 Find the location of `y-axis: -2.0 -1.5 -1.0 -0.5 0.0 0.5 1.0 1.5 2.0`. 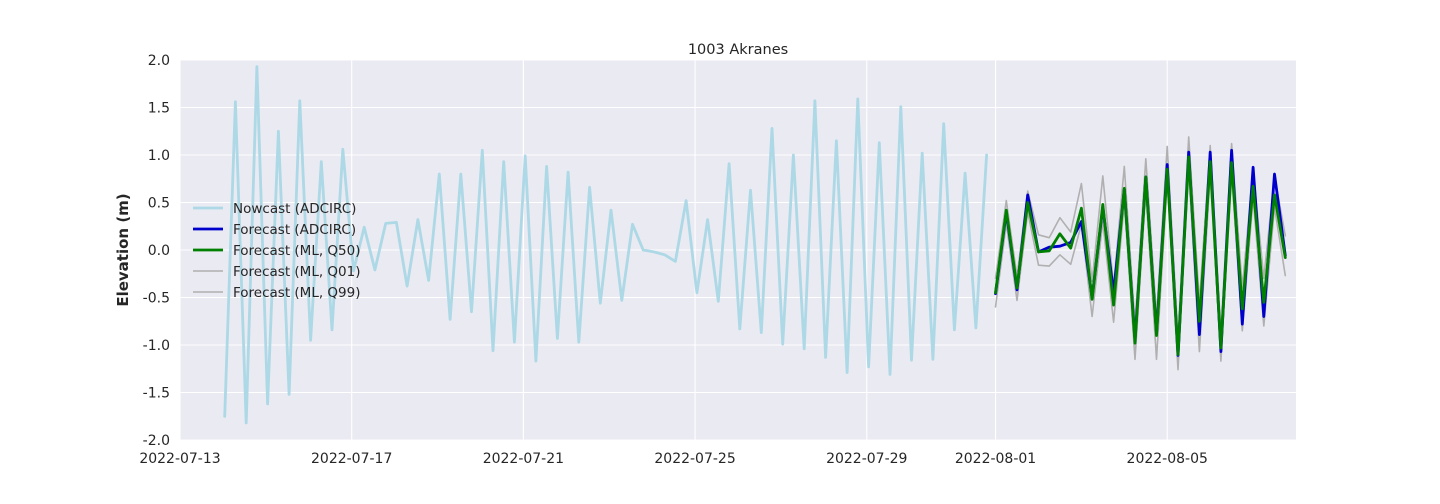

y-axis: -2.0 -1.5 -1.0 -0.5 0.0 0.5 1.0 1.5 2.0 is located at coordinates (156, 251).